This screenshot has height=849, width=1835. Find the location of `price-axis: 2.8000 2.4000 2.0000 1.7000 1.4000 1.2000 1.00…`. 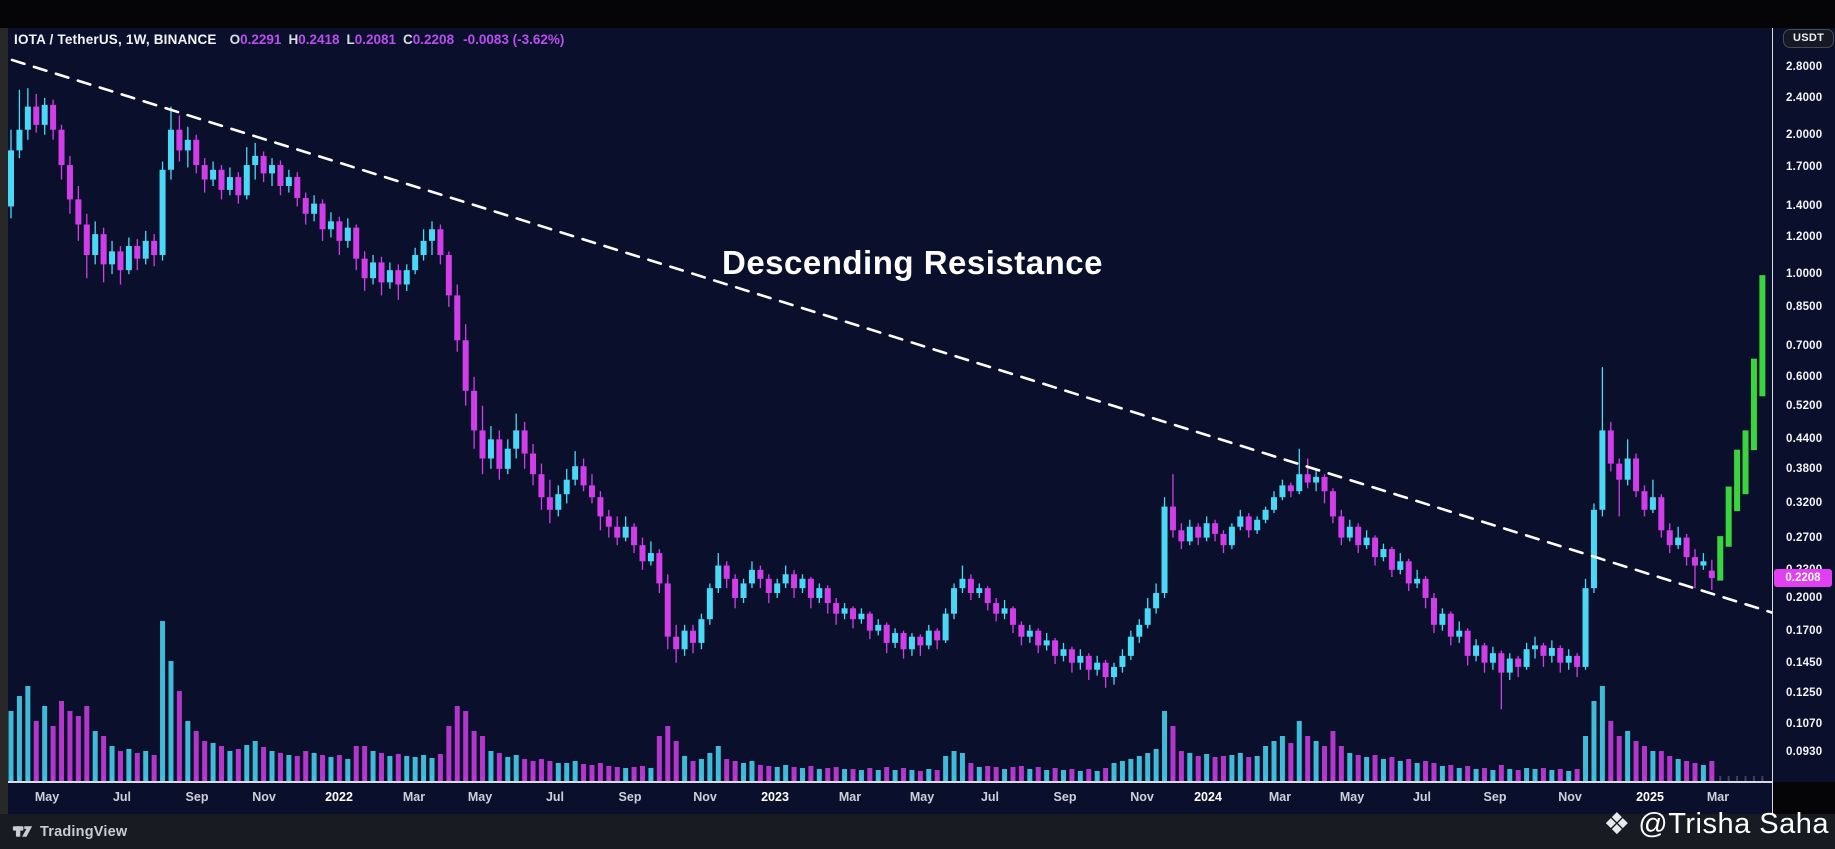

price-axis: 2.8000 2.4000 2.0000 1.7000 1.4000 1.2000 1.00… is located at coordinates (1803, 405).